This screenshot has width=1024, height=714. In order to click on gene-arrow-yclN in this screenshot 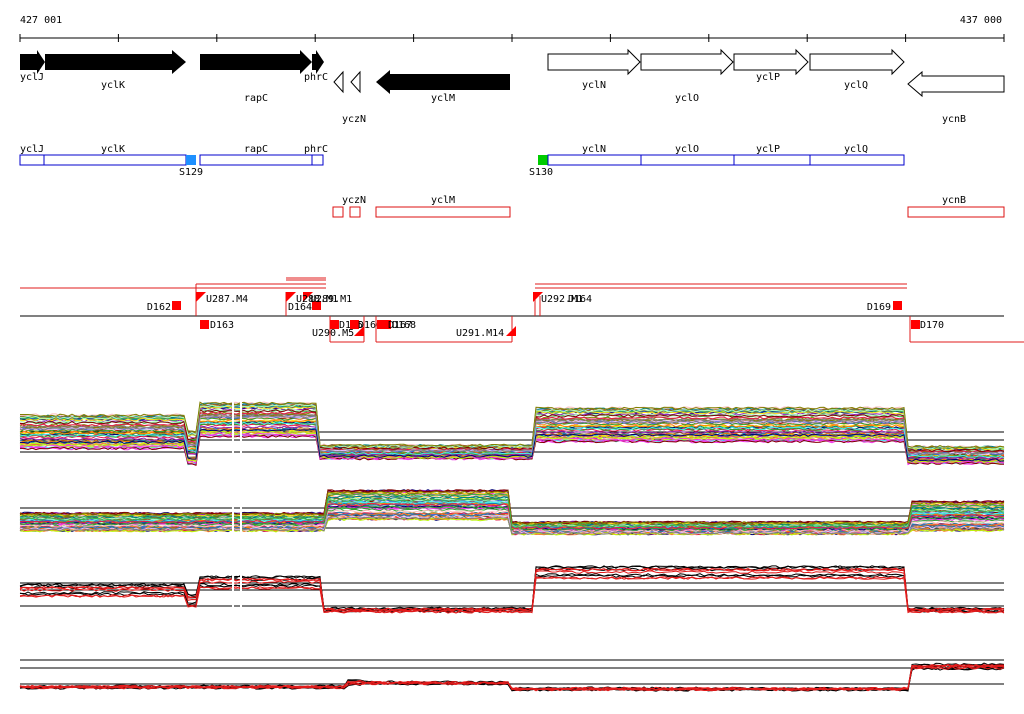, I will do `click(594, 62)`.